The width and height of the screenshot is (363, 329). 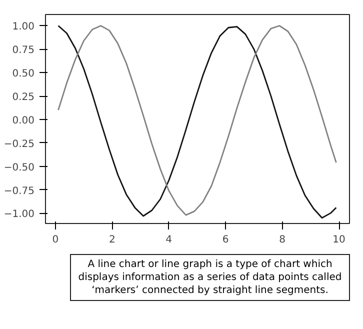 I want to click on x-tick-label: 0, so click(x=55, y=240).